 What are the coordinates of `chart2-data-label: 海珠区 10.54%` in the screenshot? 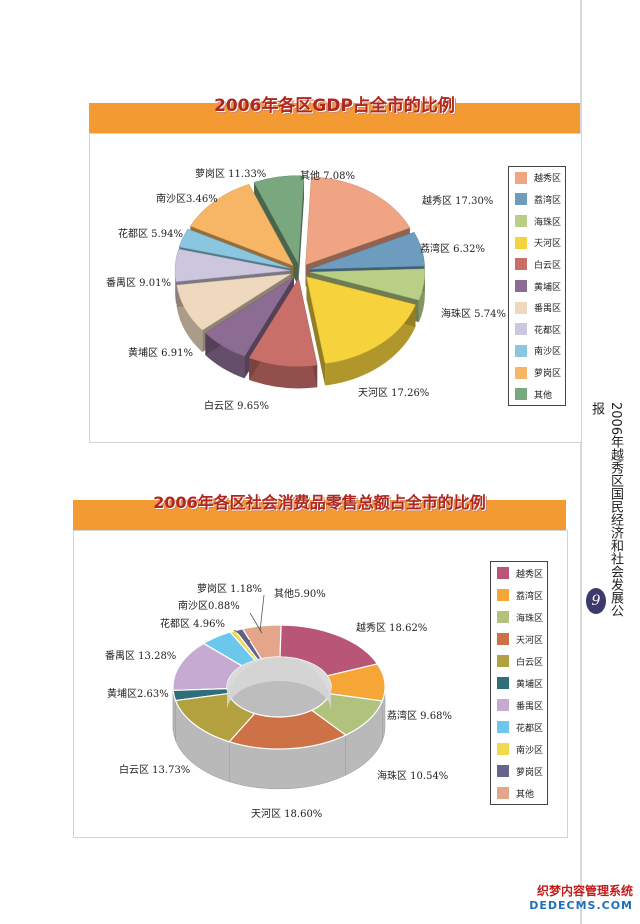 It's located at (412, 775).